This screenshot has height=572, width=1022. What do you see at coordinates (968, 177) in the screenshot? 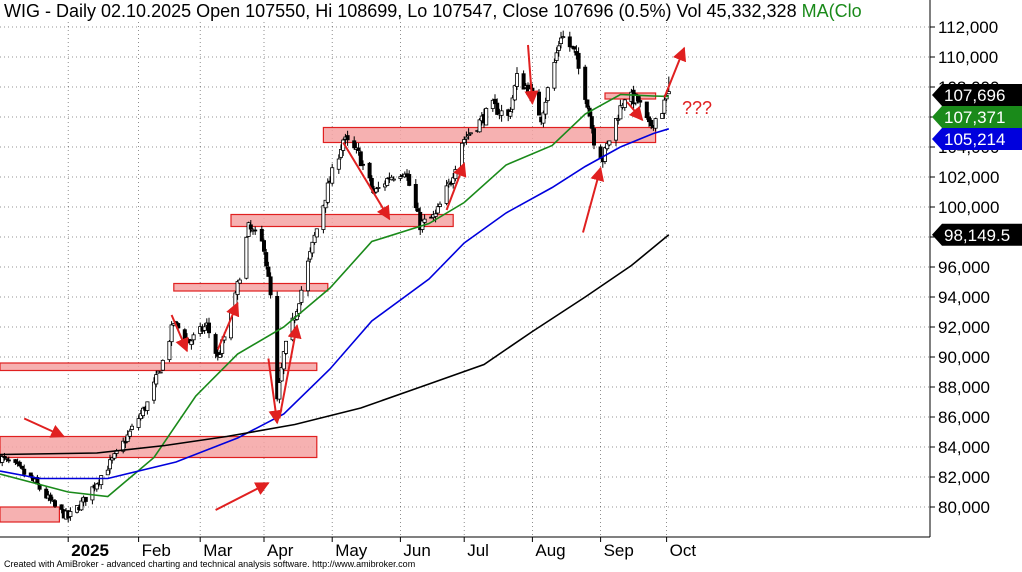
I see `y-tick-label: 102,000` at bounding box center [968, 177].